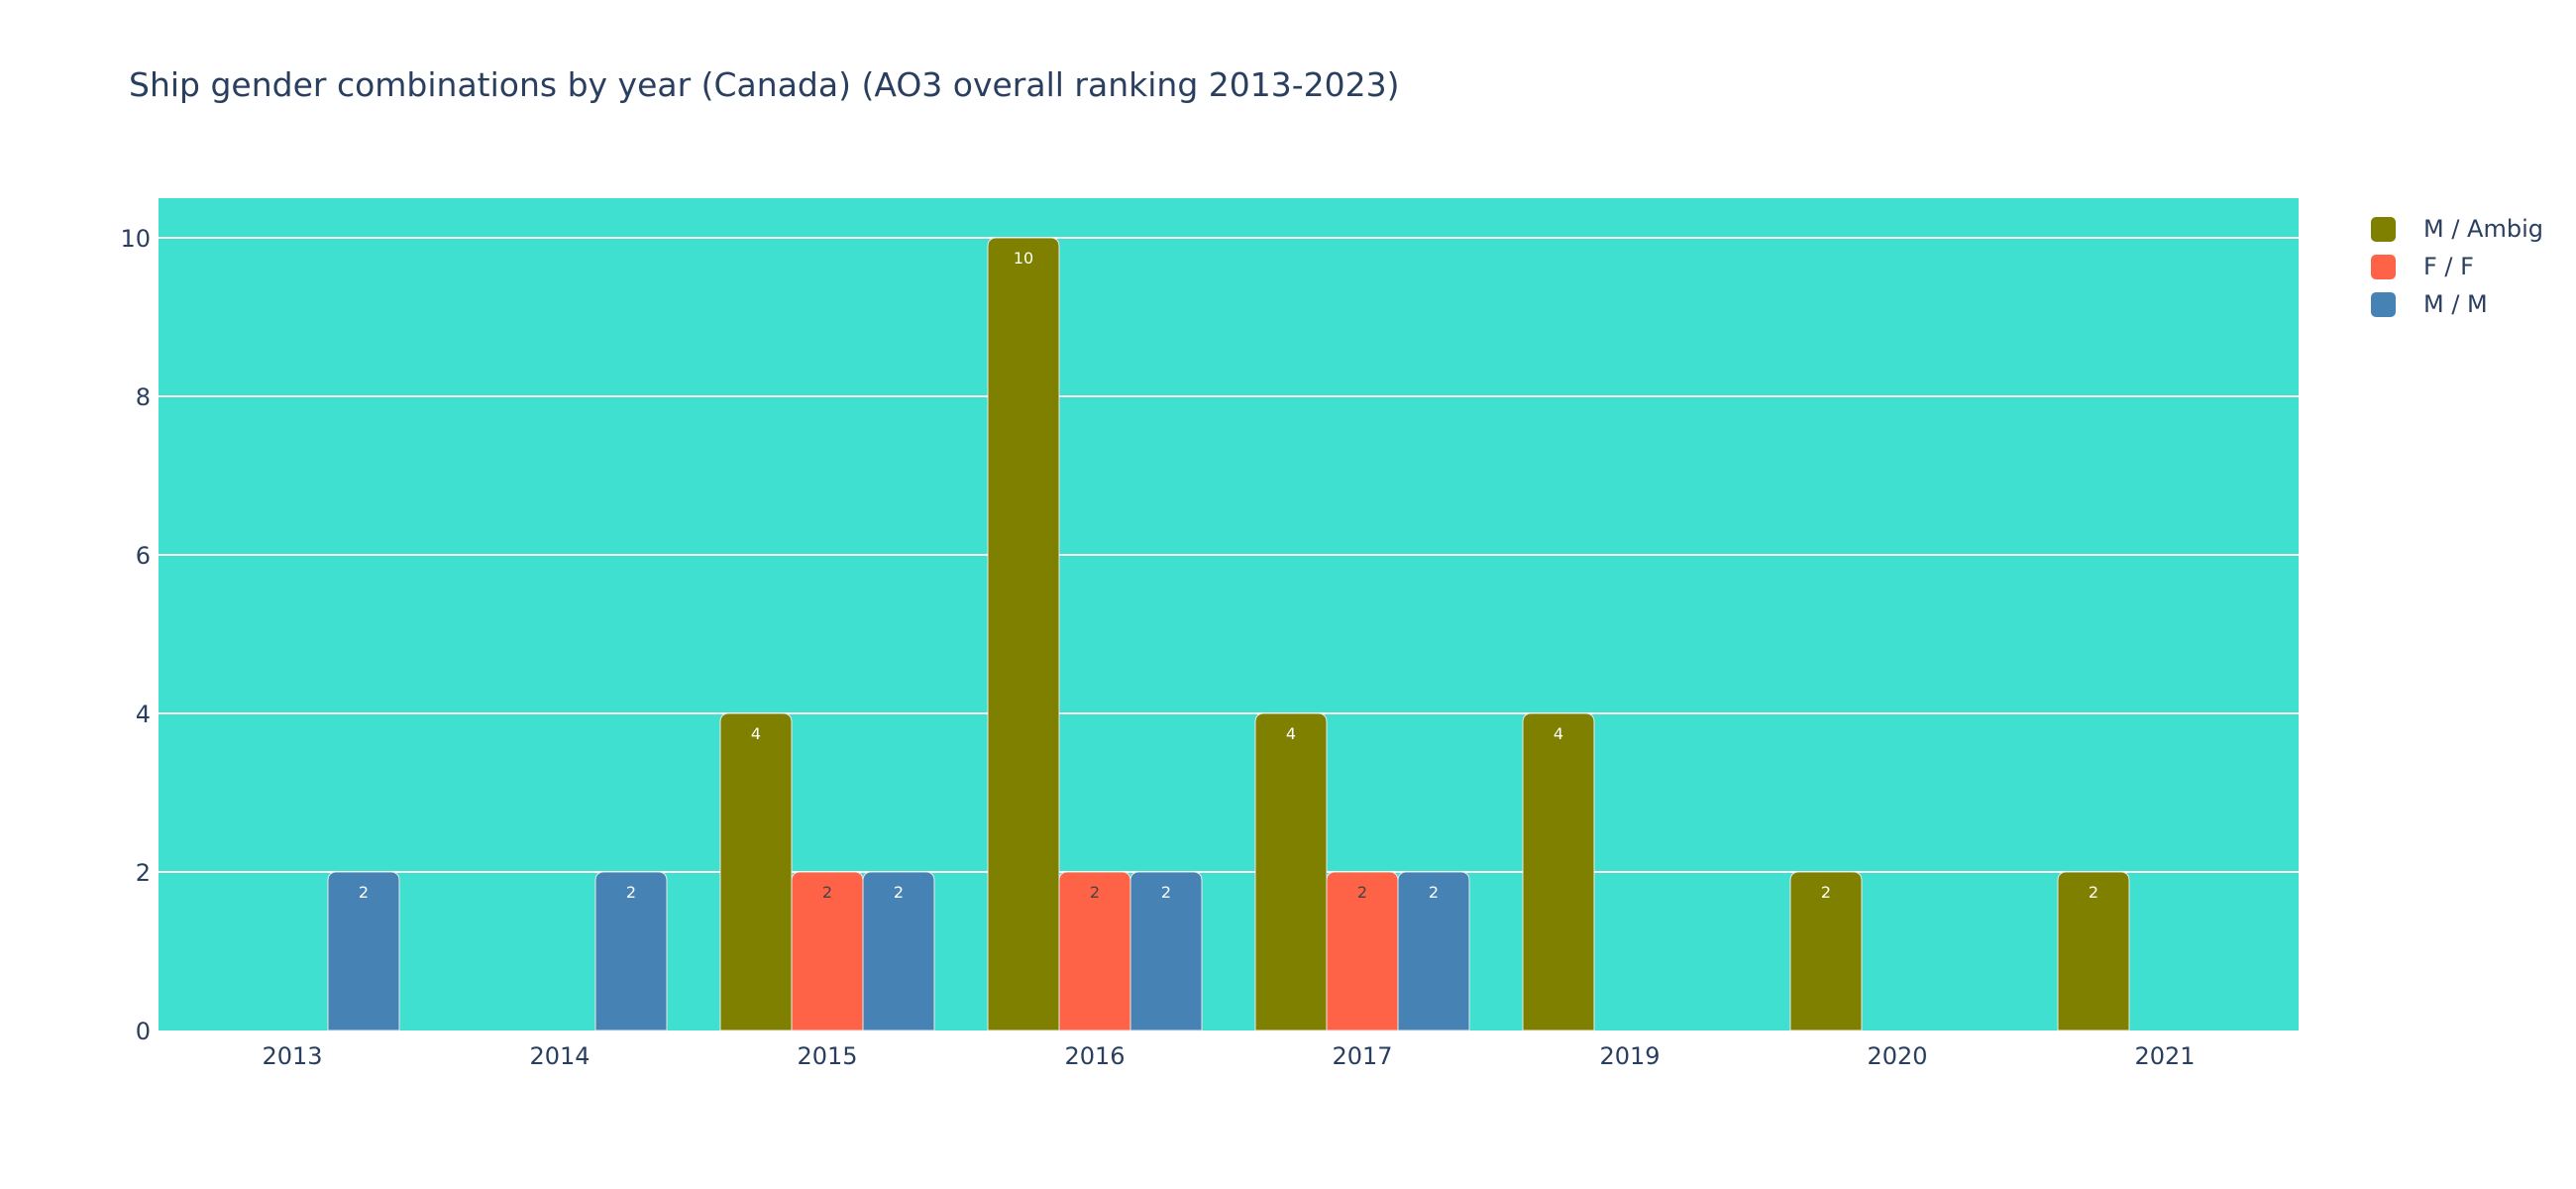 Image resolution: width=2576 pixels, height=1189 pixels. What do you see at coordinates (1826, 951) in the screenshot?
I see `bar-m-ambig-2020` at bounding box center [1826, 951].